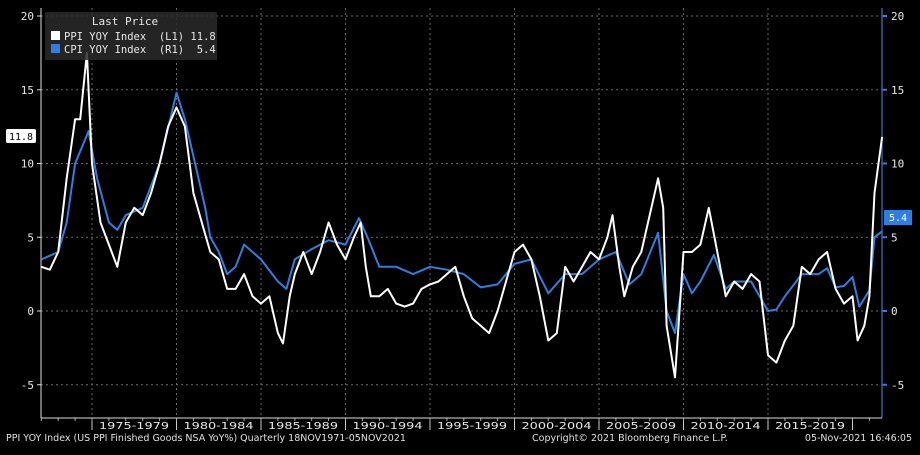 This screenshot has width=920, height=455. Describe the element at coordinates (858, 438) in the screenshot. I see `footer-timestamp: 05-Nov-2021 16:46:05` at that location.